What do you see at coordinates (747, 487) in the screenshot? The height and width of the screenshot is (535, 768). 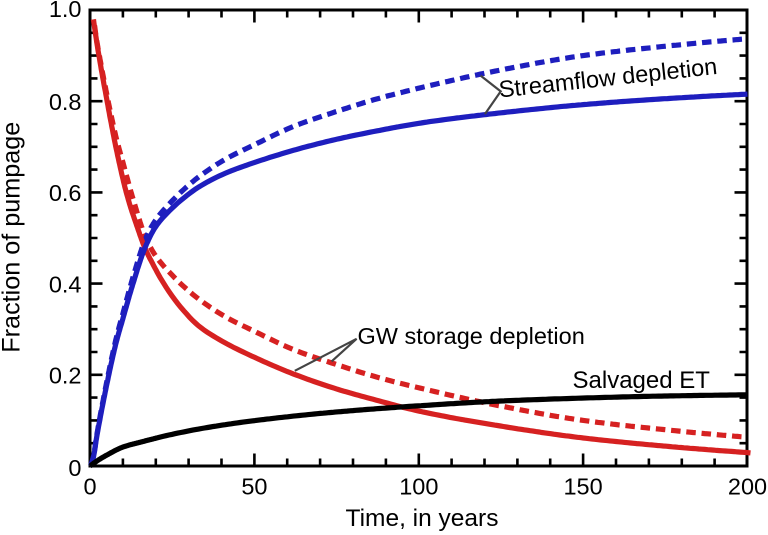 I see `svg-text: 200` at bounding box center [747, 487].